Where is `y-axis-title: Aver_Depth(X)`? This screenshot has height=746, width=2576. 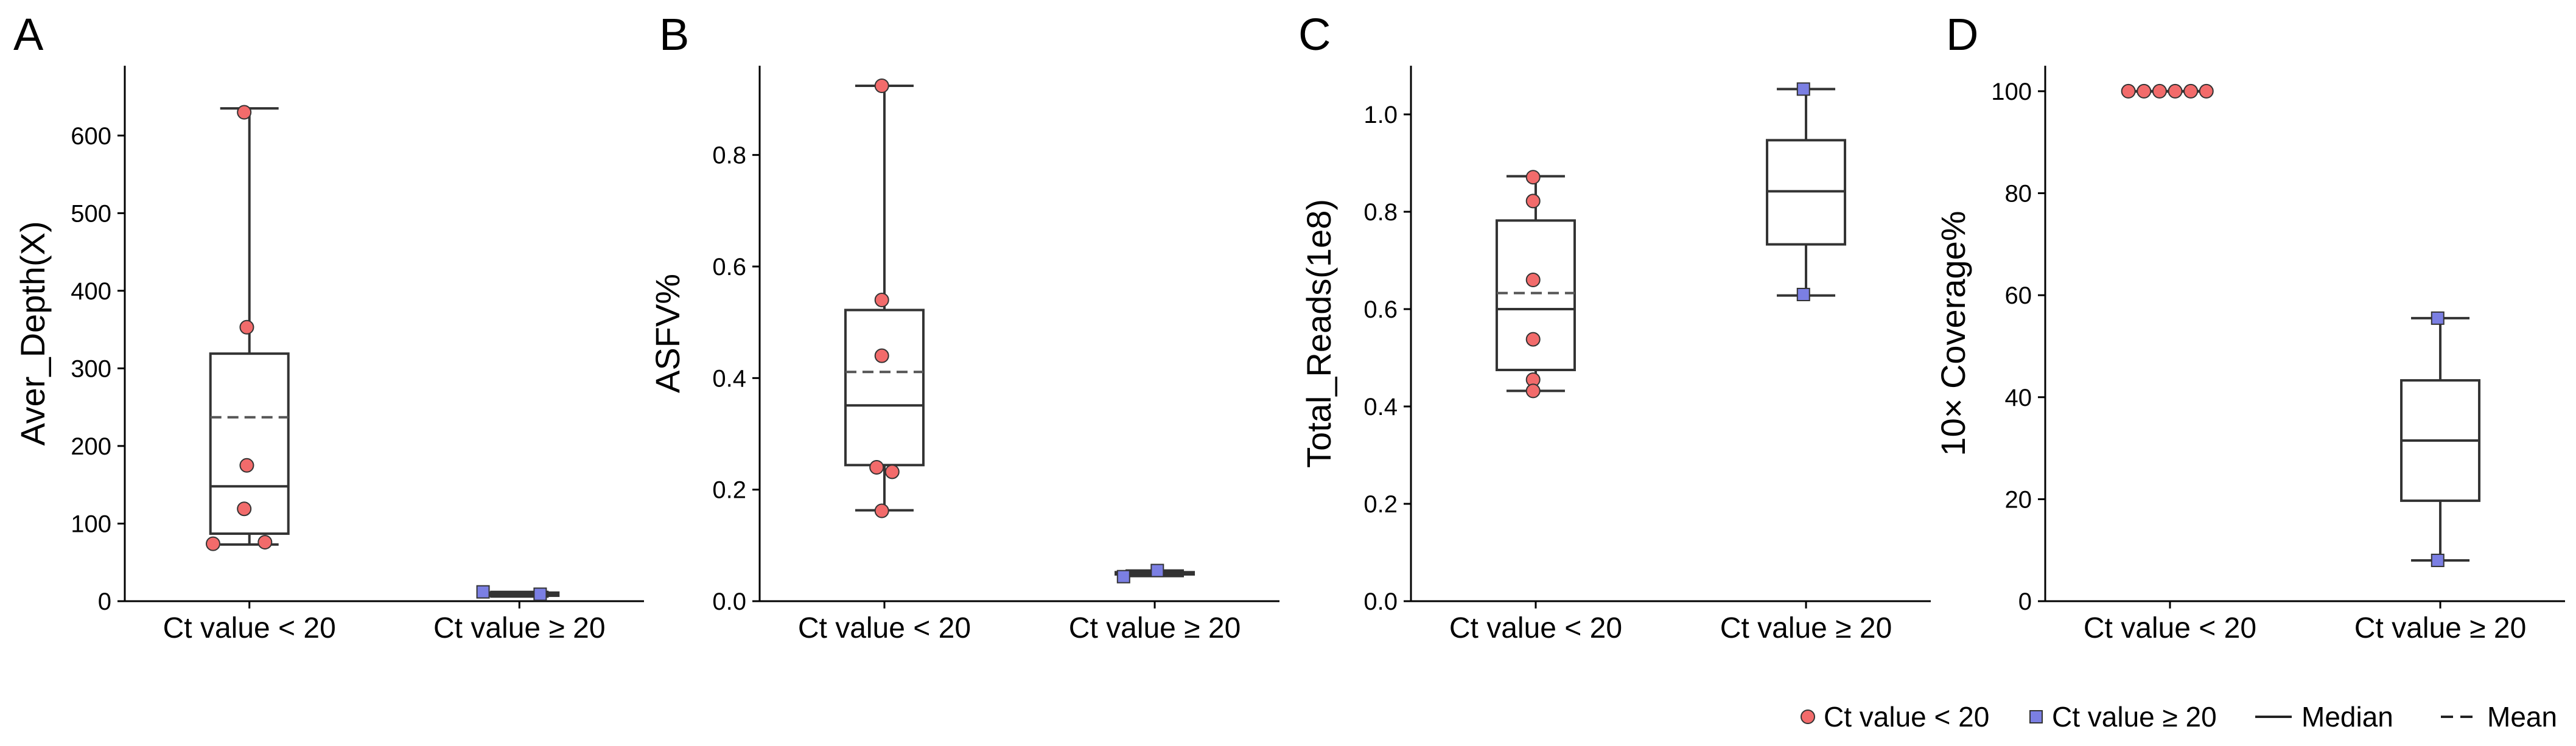 y-axis-title: Aver_Depth(X) is located at coordinates (32, 333).